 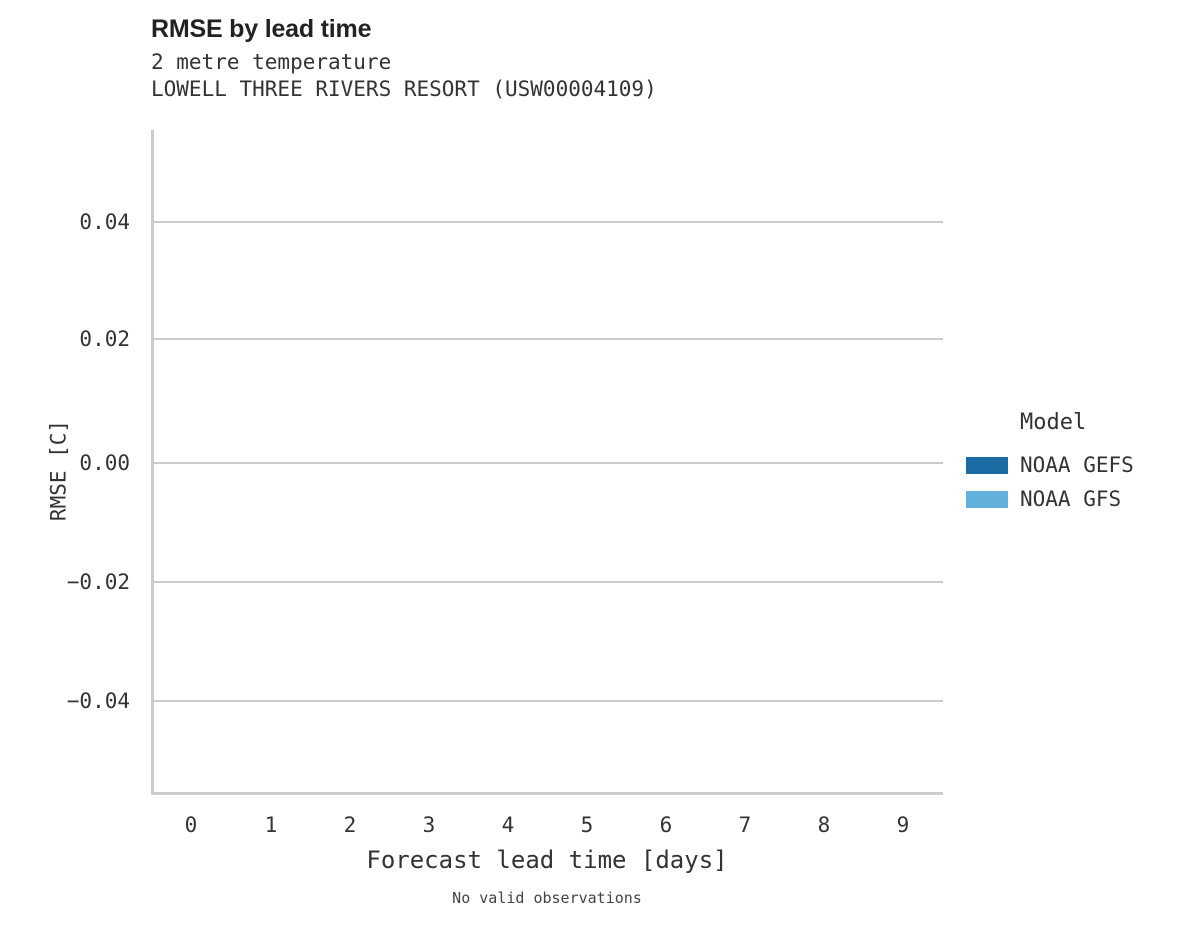 I want to click on gridline--0.04, so click(x=547, y=701).